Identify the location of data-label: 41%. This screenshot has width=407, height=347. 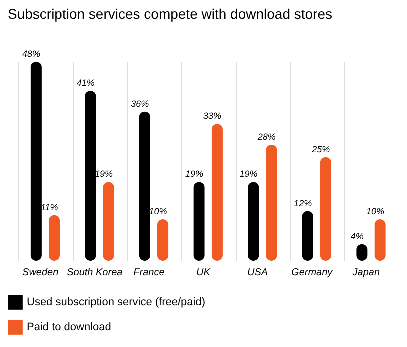
(85, 83).